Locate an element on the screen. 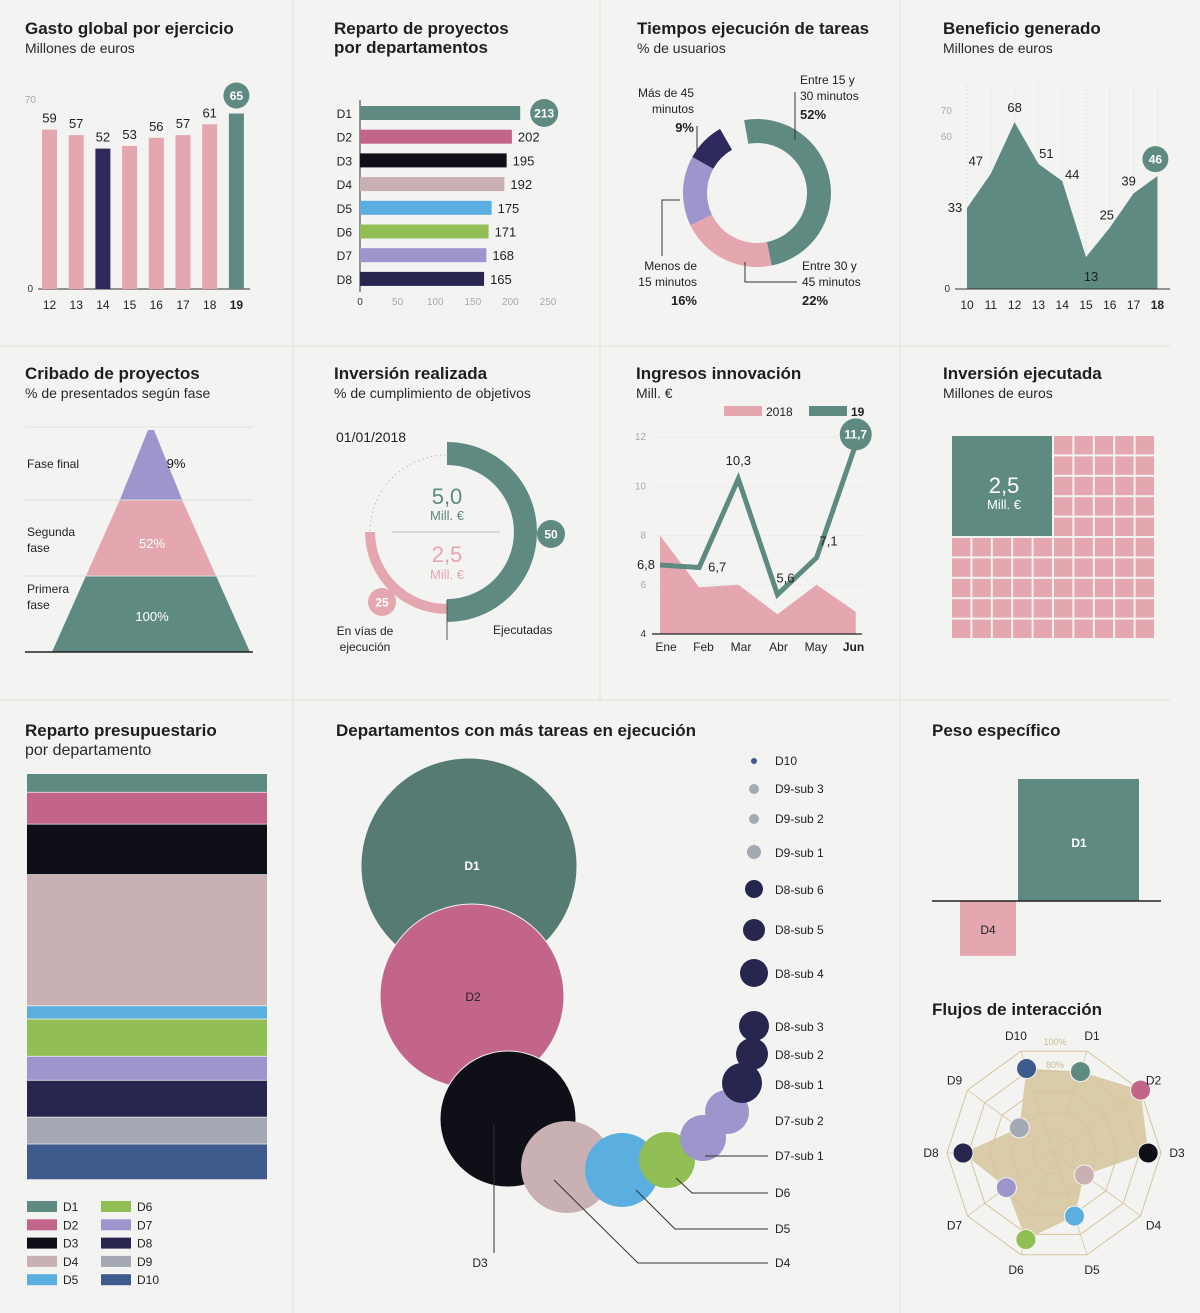 The image size is (1200, 1313). reparto-value-first-badge is located at coordinates (544, 113).